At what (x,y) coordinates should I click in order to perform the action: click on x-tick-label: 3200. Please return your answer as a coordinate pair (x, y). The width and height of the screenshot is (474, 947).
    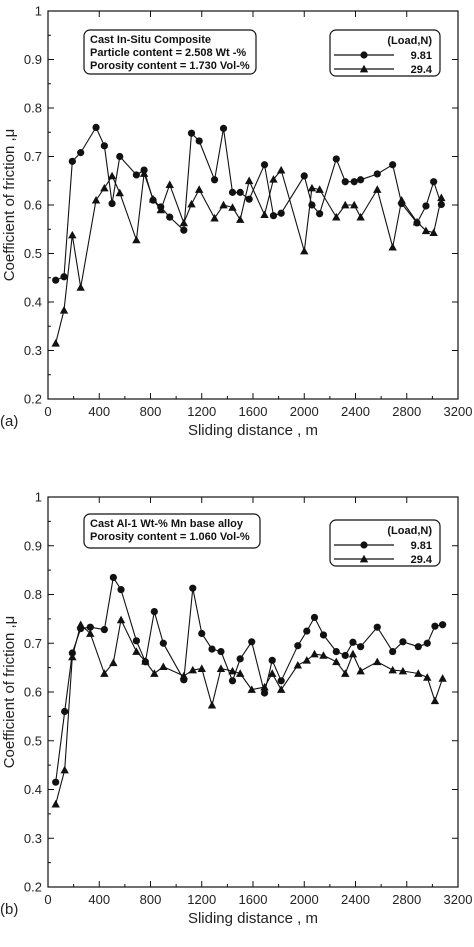
    Looking at the image, I should click on (458, 411).